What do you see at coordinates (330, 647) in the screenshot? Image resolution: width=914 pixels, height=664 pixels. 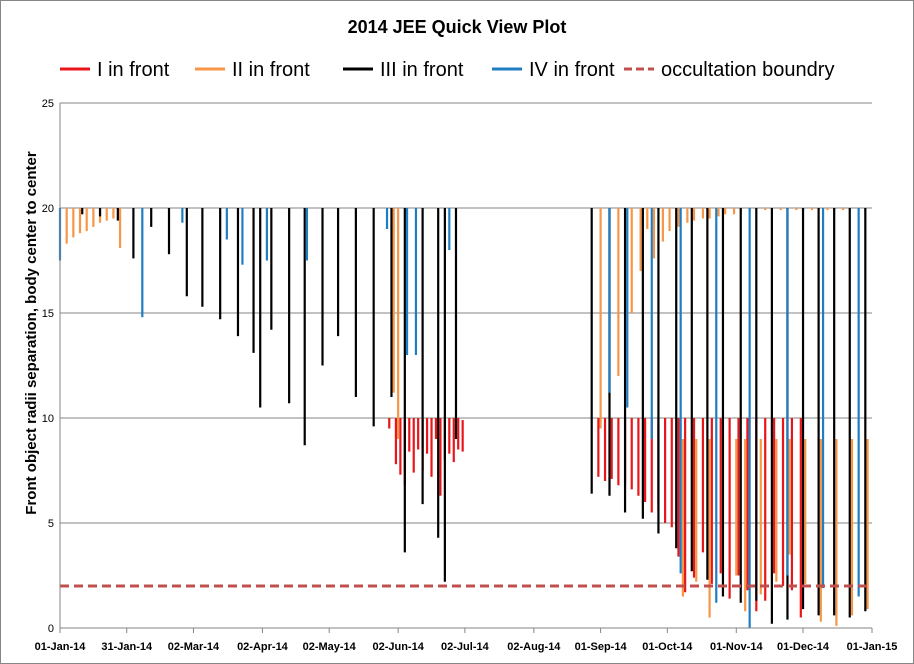 I see `x-tick-label: 02-May-14` at bounding box center [330, 647].